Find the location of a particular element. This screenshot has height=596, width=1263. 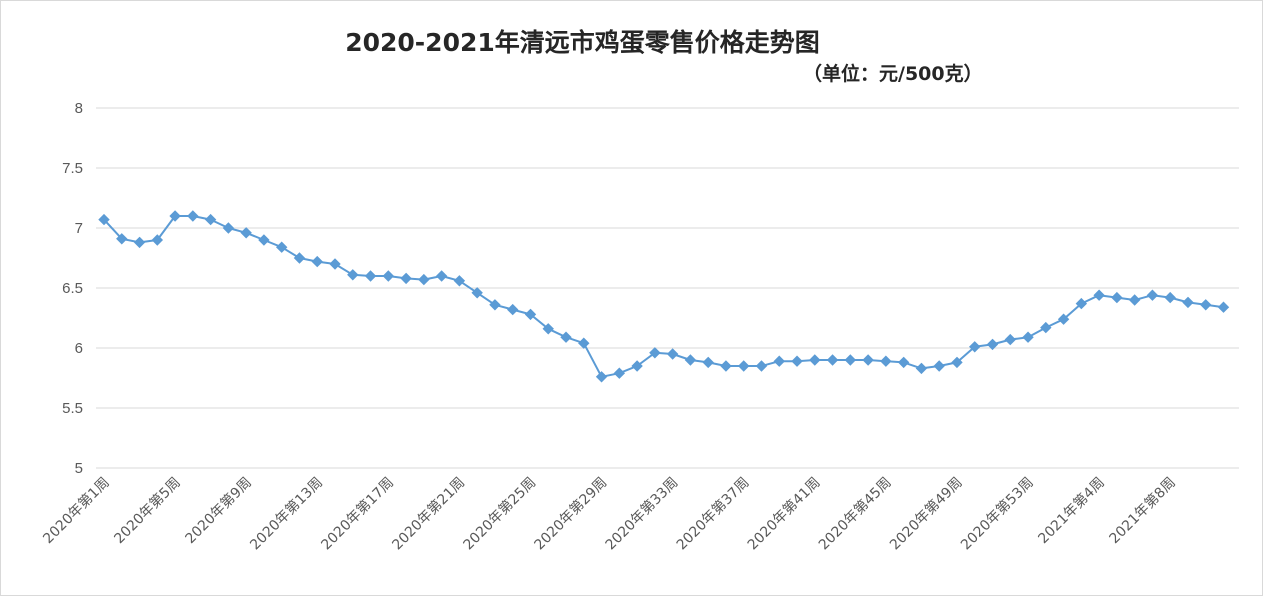

x-tick-label: 2020年第53周 is located at coordinates (997, 514).